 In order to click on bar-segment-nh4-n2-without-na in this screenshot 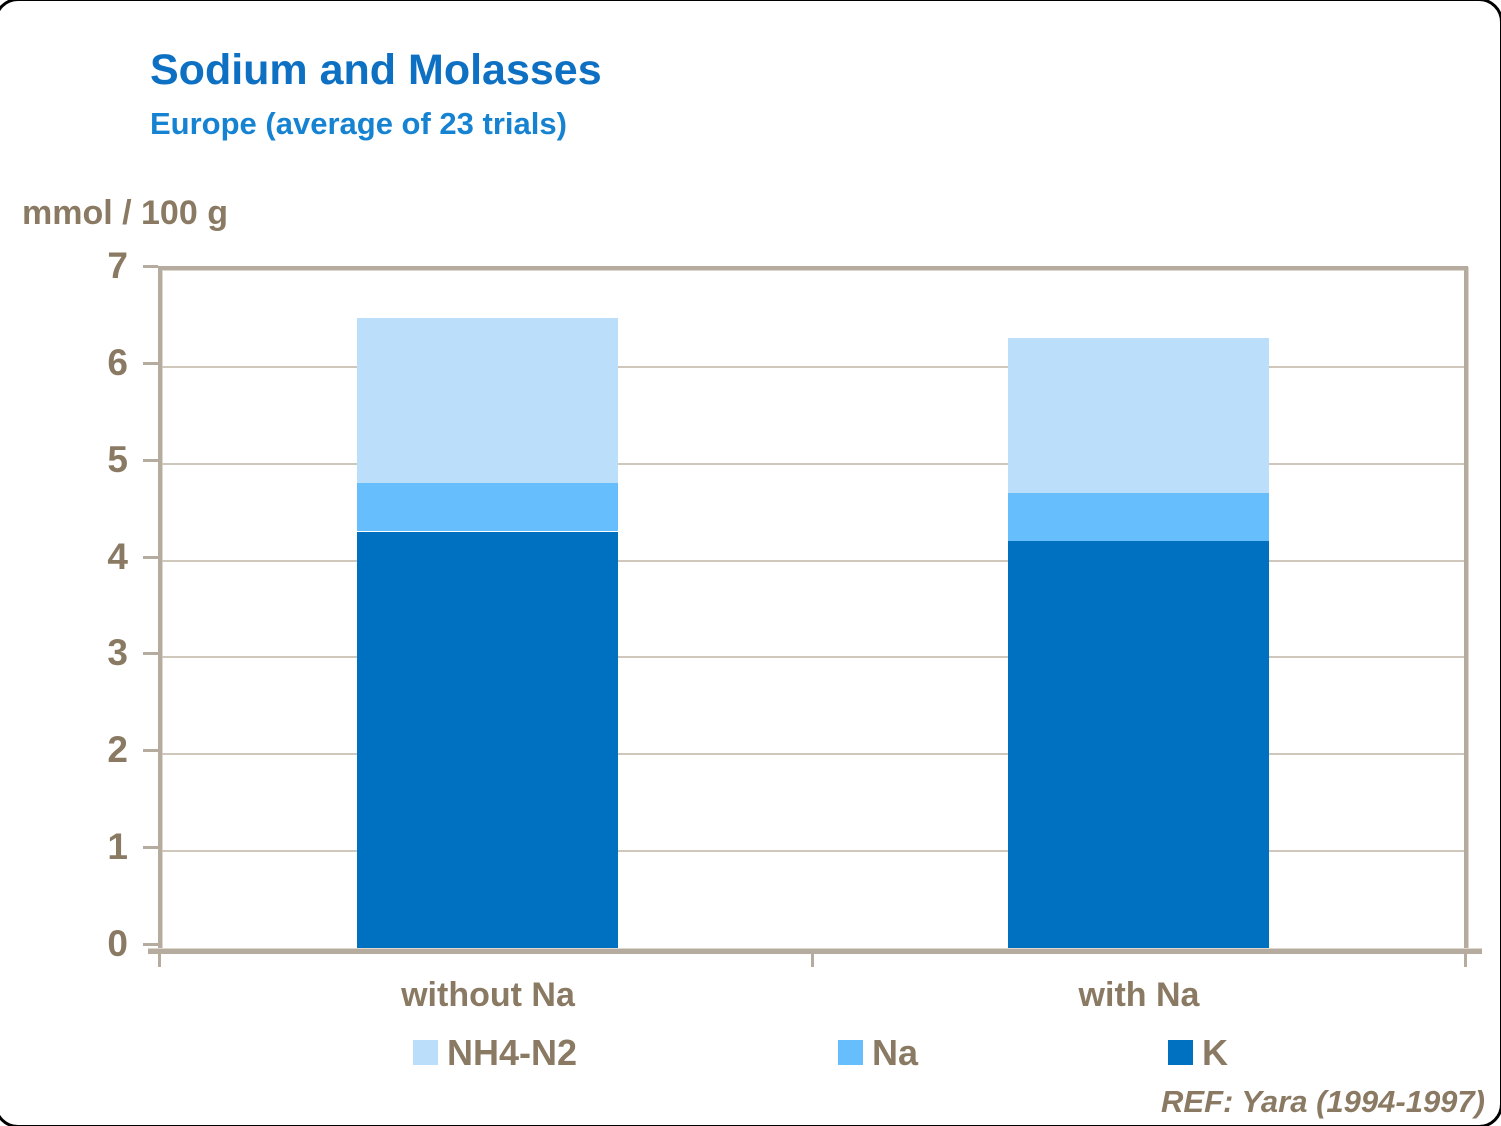, I will do `click(487, 400)`.